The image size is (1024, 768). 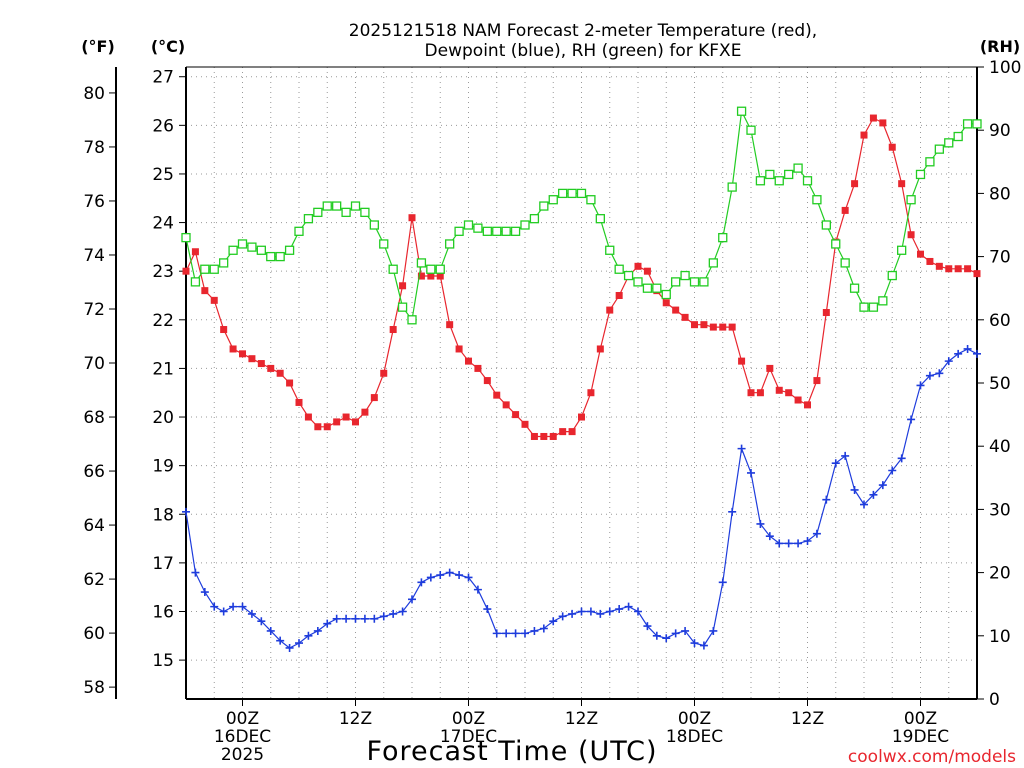 What do you see at coordinates (1000, 258) in the screenshot?
I see `rh-tick-label: 70` at bounding box center [1000, 258].